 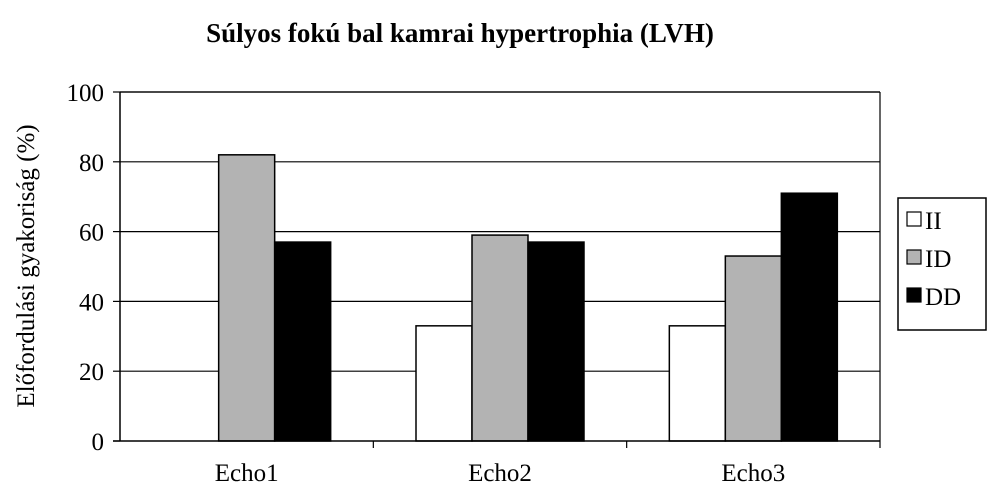 What do you see at coordinates (246, 298) in the screenshot?
I see `bar-id-echo1` at bounding box center [246, 298].